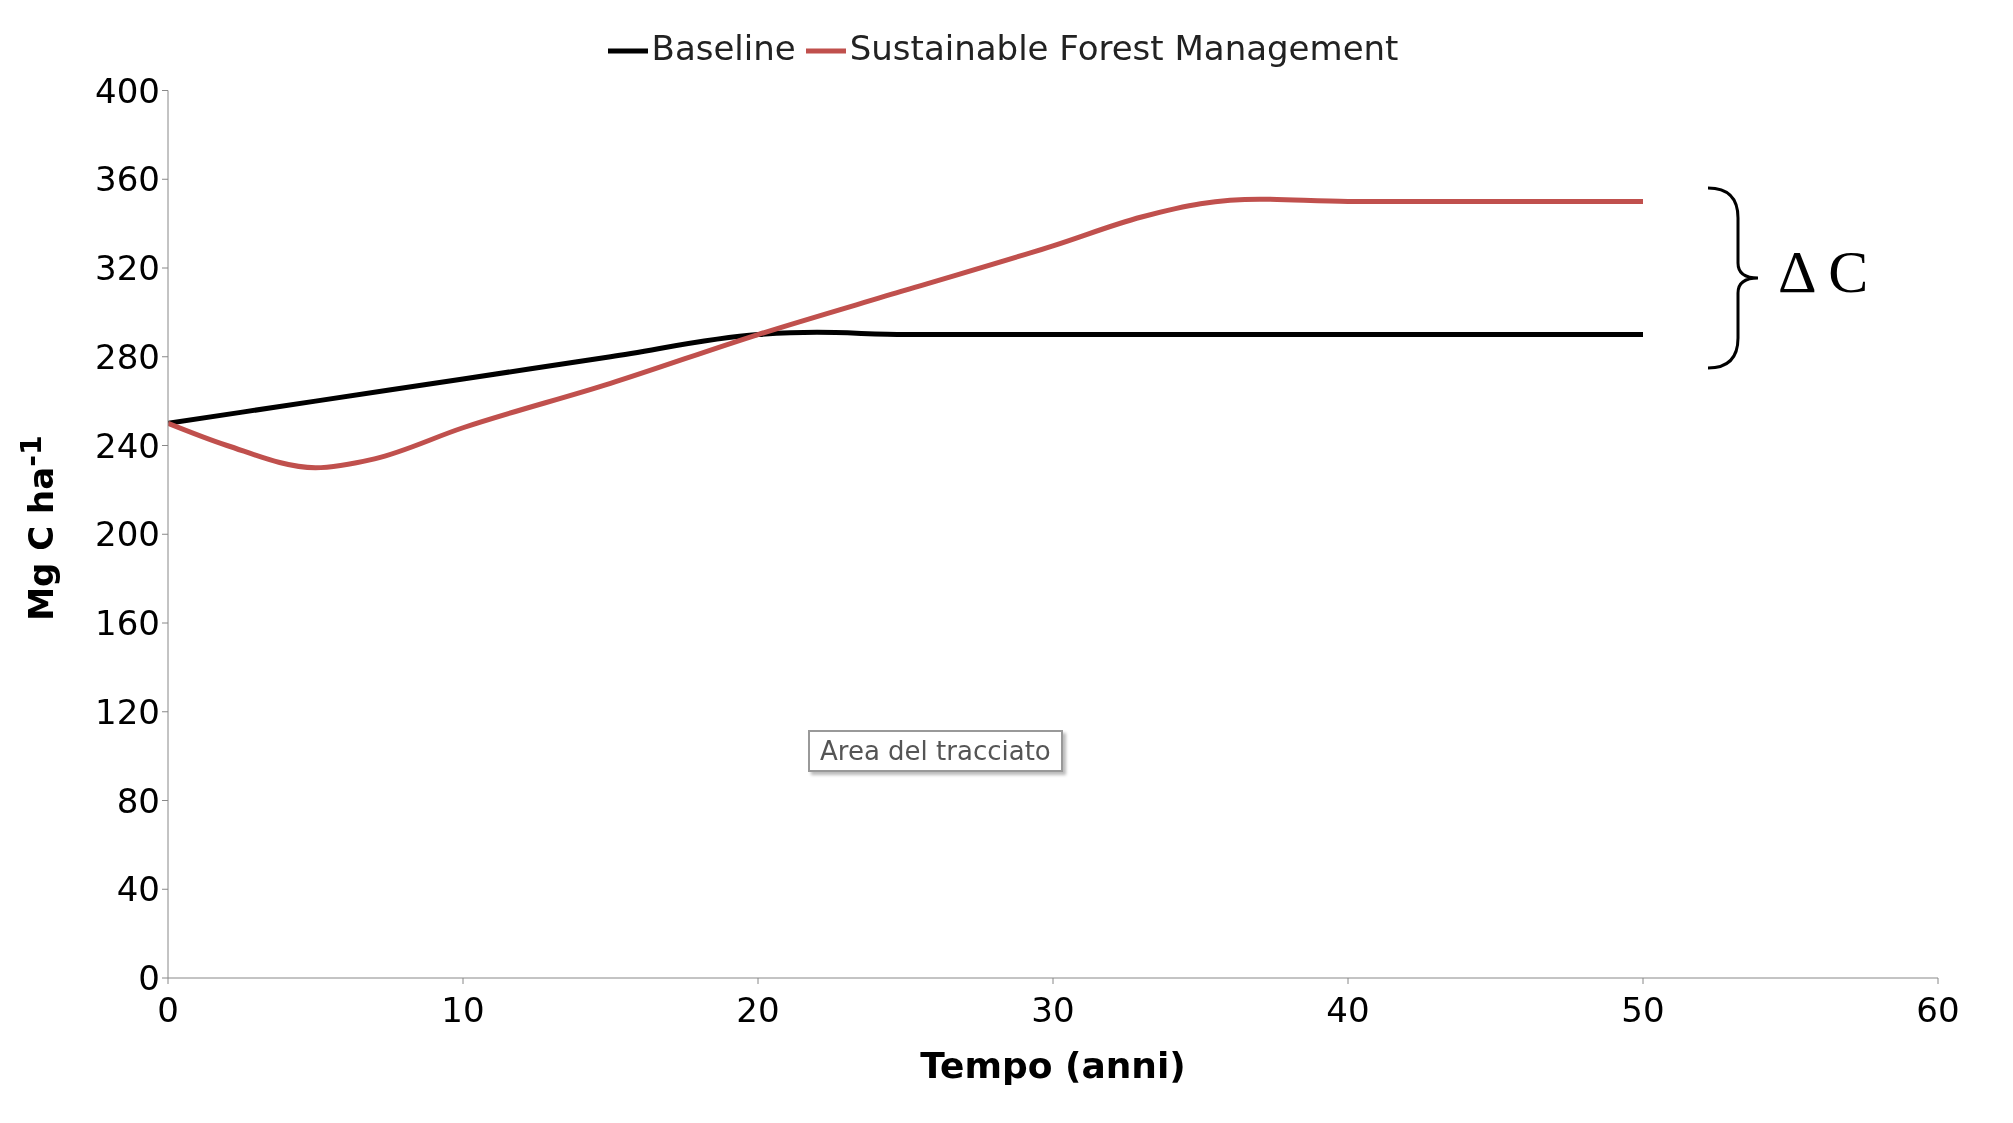 The width and height of the screenshot is (2013, 1123). What do you see at coordinates (1823, 272) in the screenshot?
I see `annotation: Δ C` at bounding box center [1823, 272].